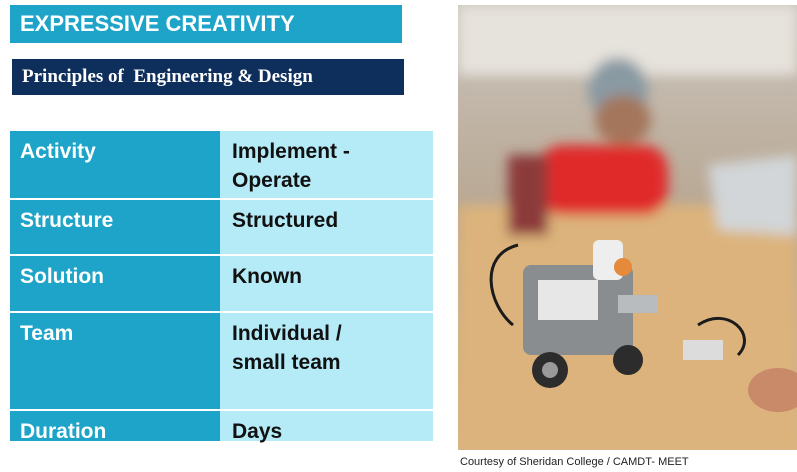 The width and height of the screenshot is (797, 472). I want to click on slide-subtitle: Principles of Engineering & Design, so click(208, 77).